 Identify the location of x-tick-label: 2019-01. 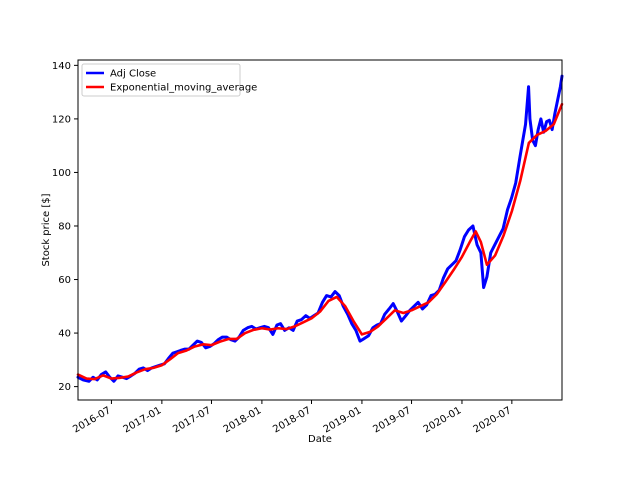
(343, 420).